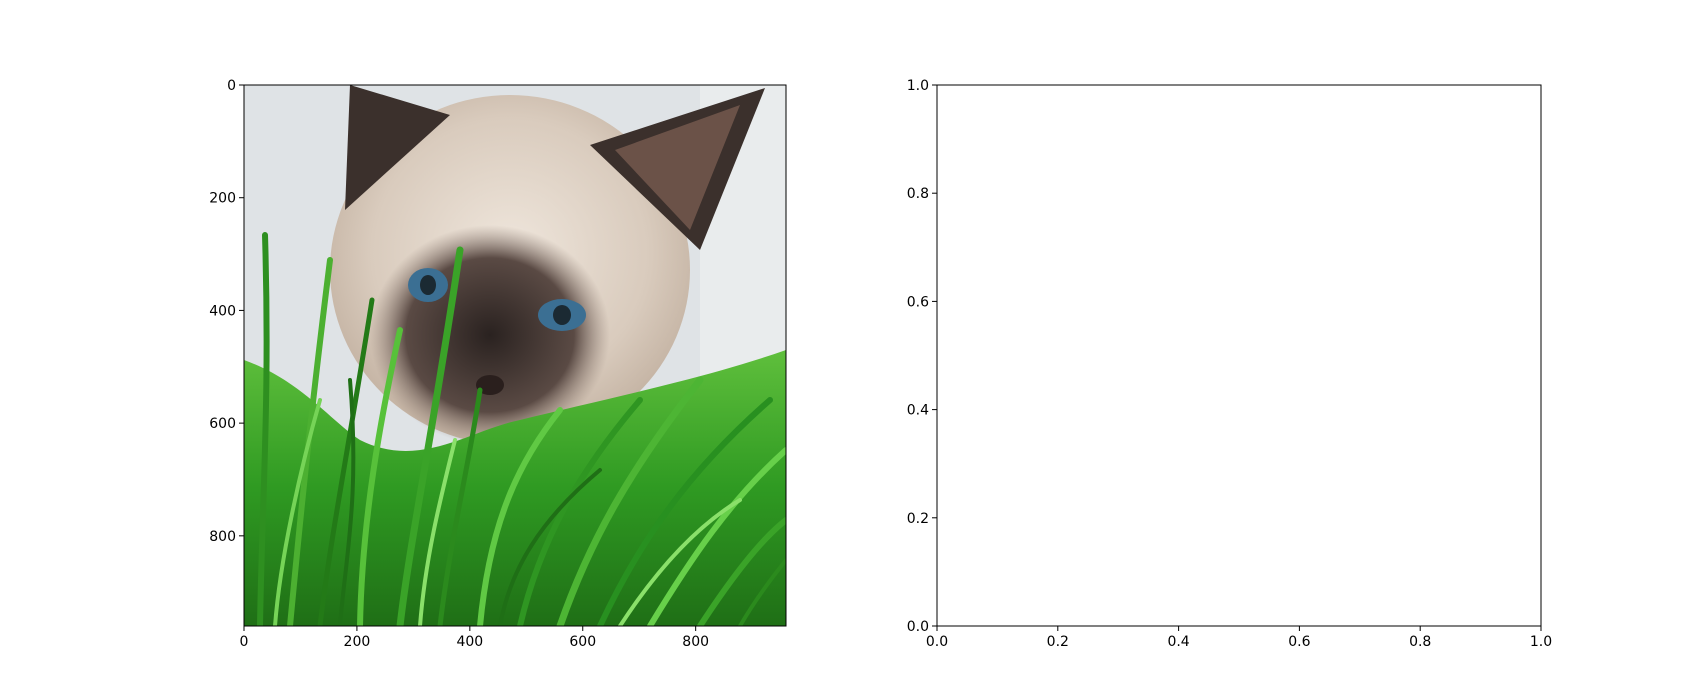 This screenshot has width=1700, height=700. I want to click on empty-x-tick-label: 0.2, so click(1058, 642).